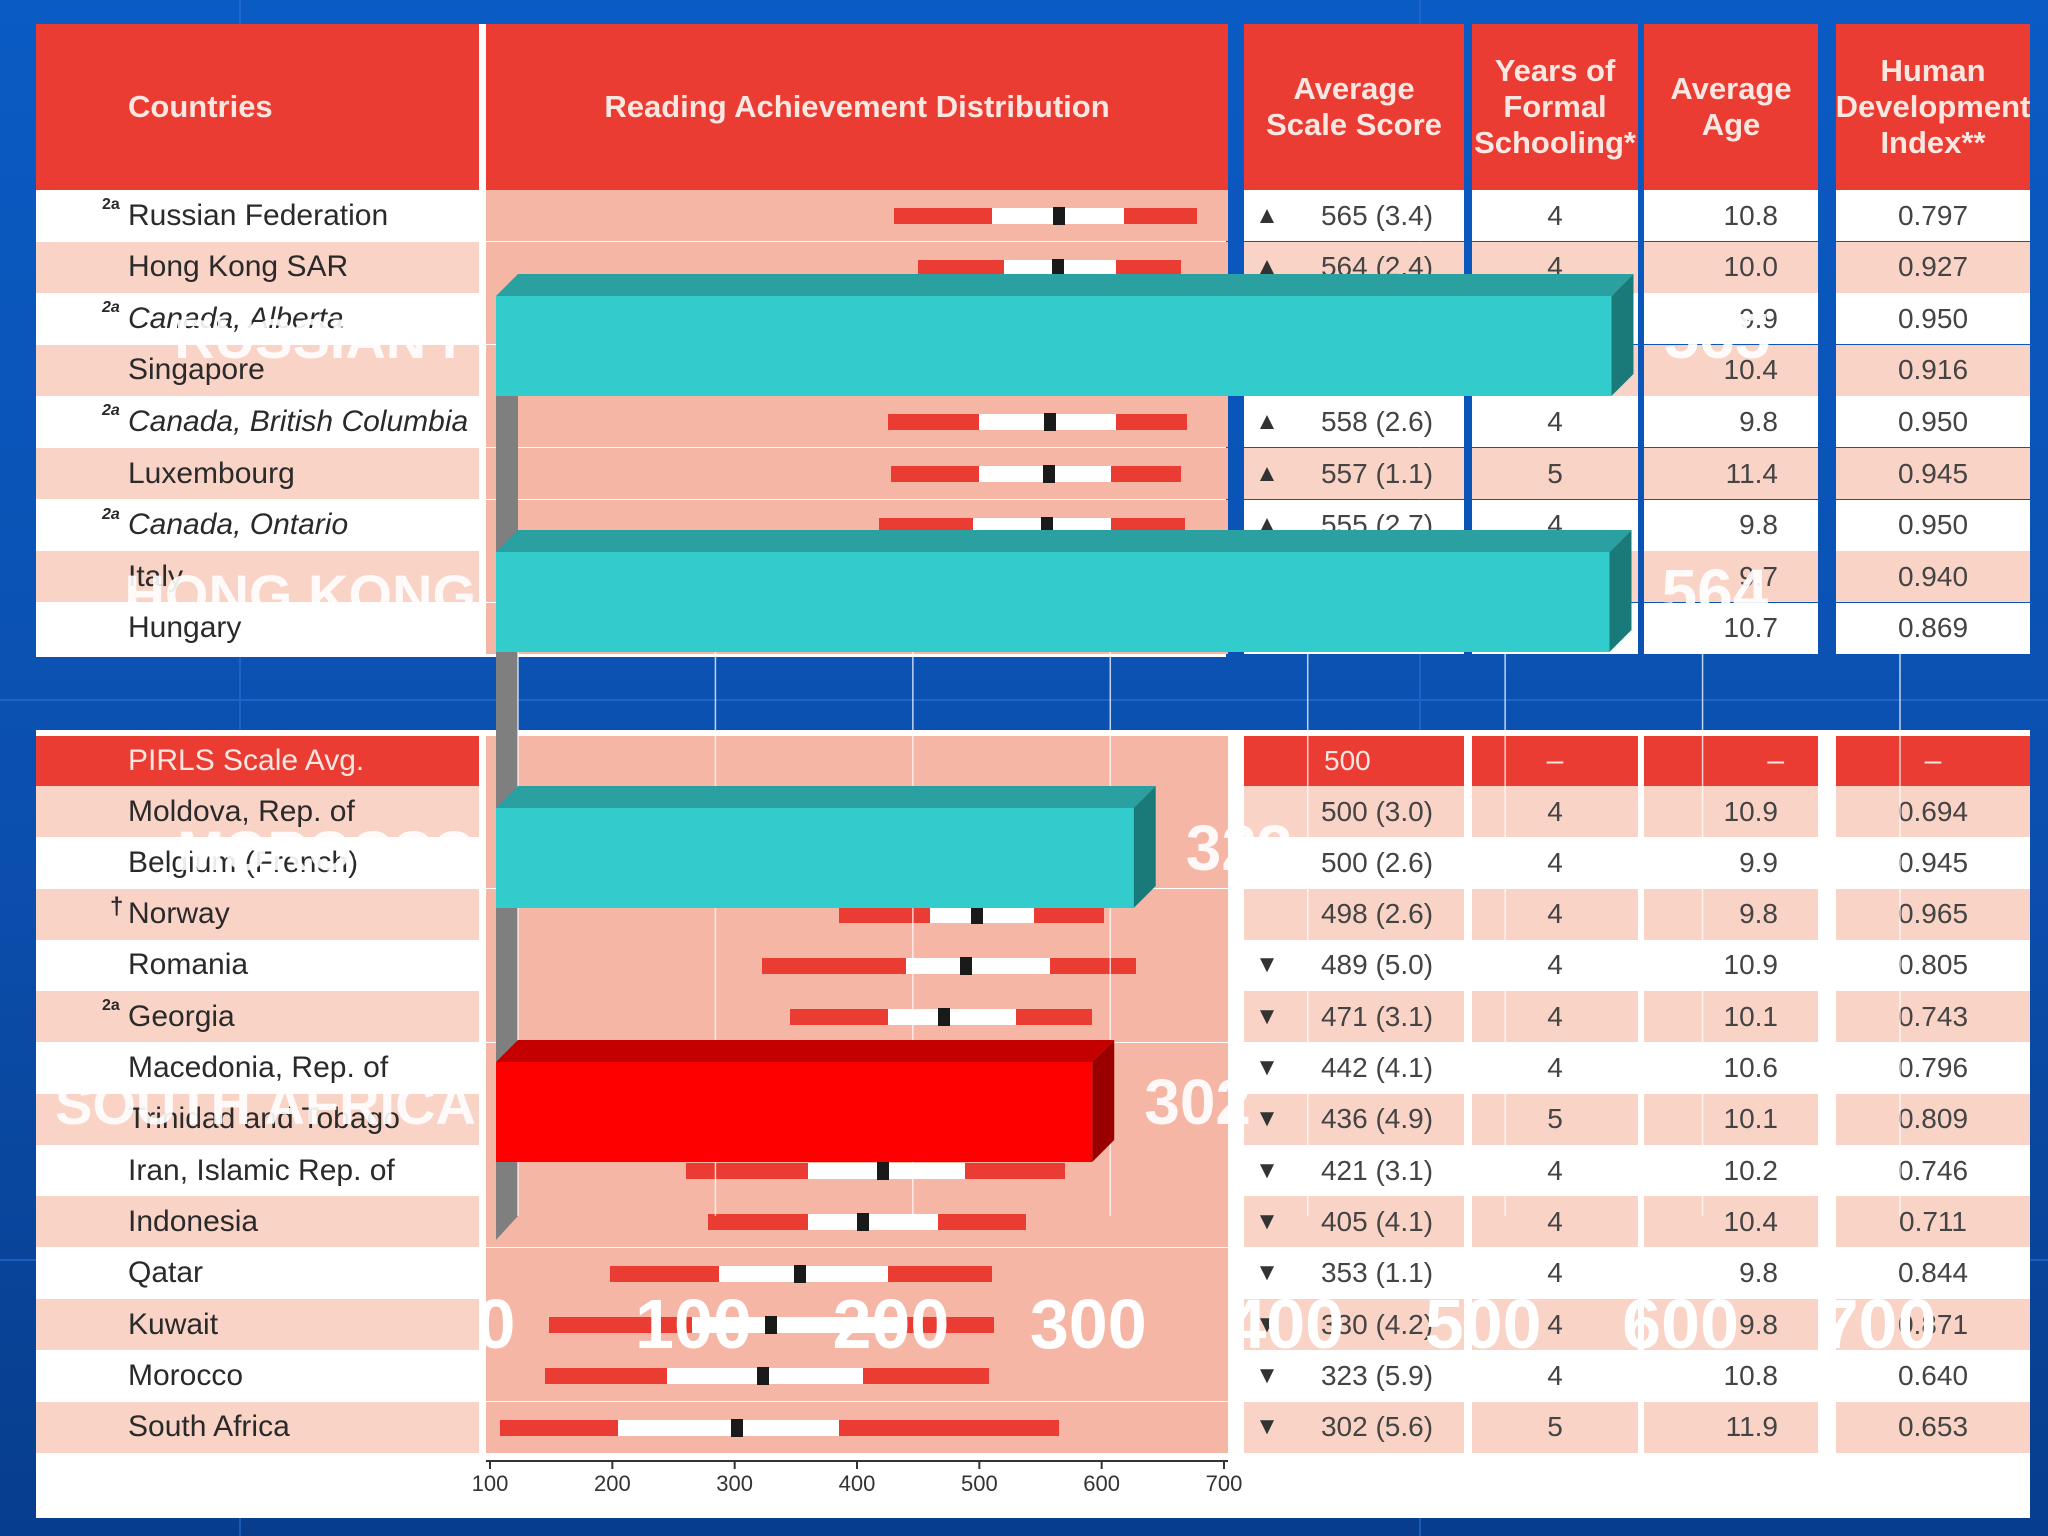 The height and width of the screenshot is (1536, 2048). What do you see at coordinates (1088, 1324) in the screenshot?
I see `chart-axis-tick-label: 300` at bounding box center [1088, 1324].